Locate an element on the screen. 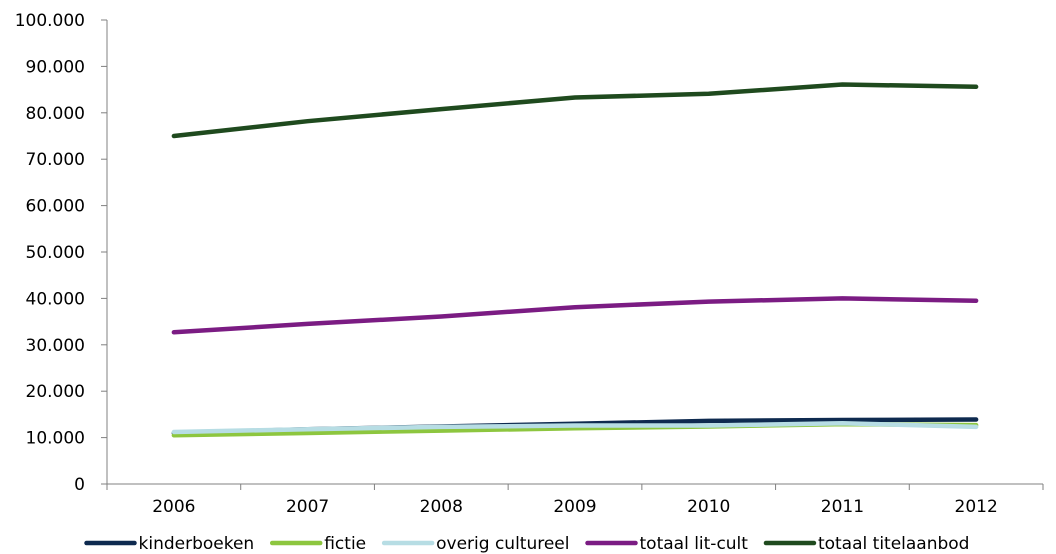 Image resolution: width=1056 pixels, height=554 pixels. x-tick-label: 2009 is located at coordinates (574, 507).